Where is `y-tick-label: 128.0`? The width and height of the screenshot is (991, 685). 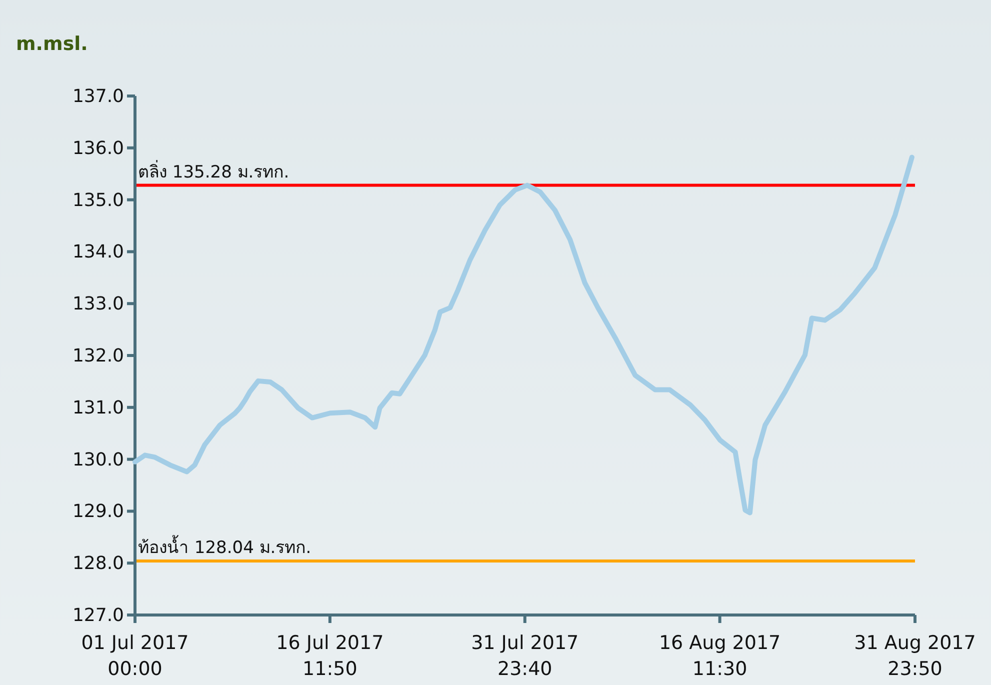
y-tick-label: 128.0 is located at coordinates (98, 563).